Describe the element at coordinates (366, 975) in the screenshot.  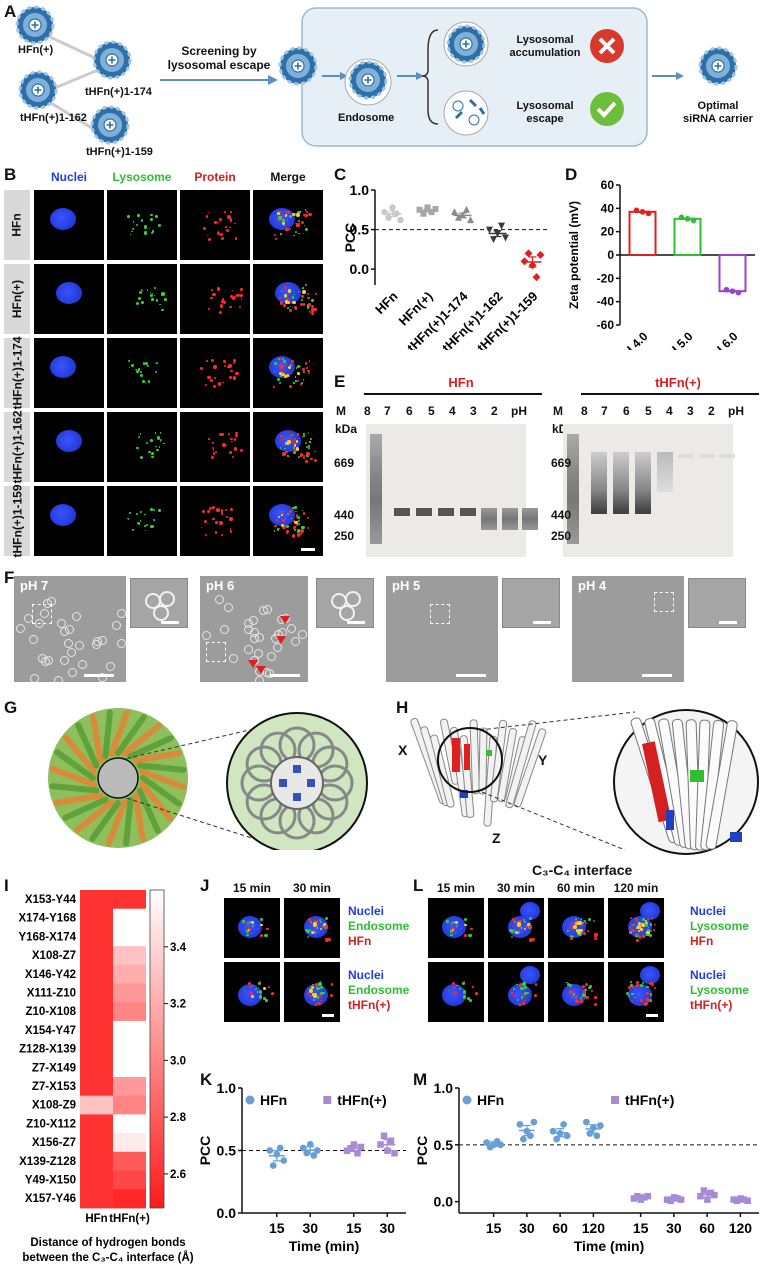
I see `legend-label: Nuclei` at that location.